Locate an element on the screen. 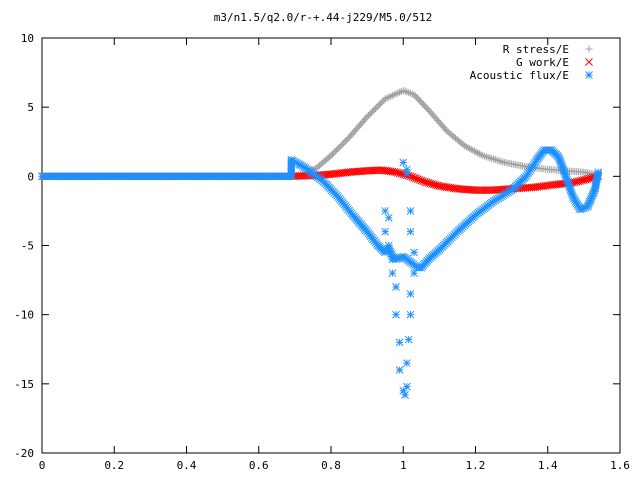 The width and height of the screenshot is (640, 480). chart-title: m3/n1.5/q2.0/r-+.44-j229/M5.0/512 is located at coordinates (323, 17).